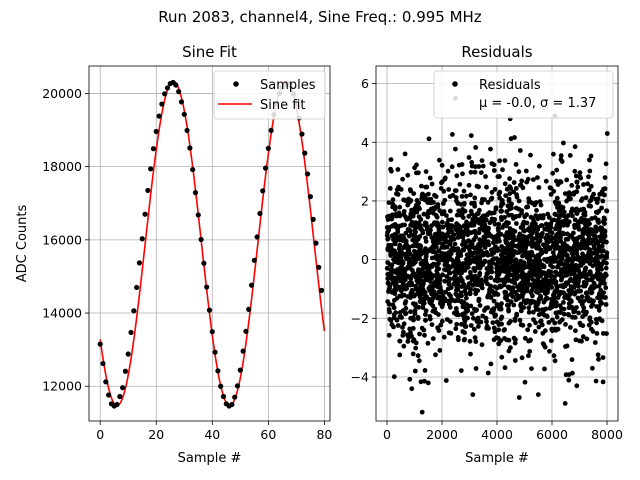 The height and width of the screenshot is (480, 640). What do you see at coordinates (269, 95) in the screenshot?
I see `sine-fit-legend-box` at bounding box center [269, 95].